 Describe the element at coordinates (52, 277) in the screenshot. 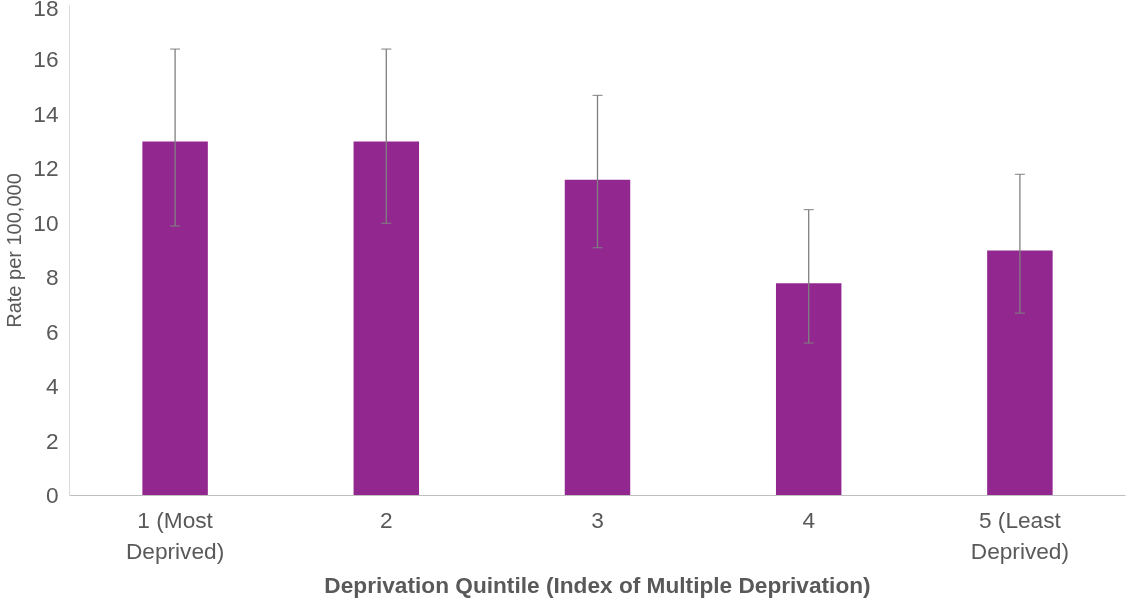

I see `y-tick-label: 8` at that location.